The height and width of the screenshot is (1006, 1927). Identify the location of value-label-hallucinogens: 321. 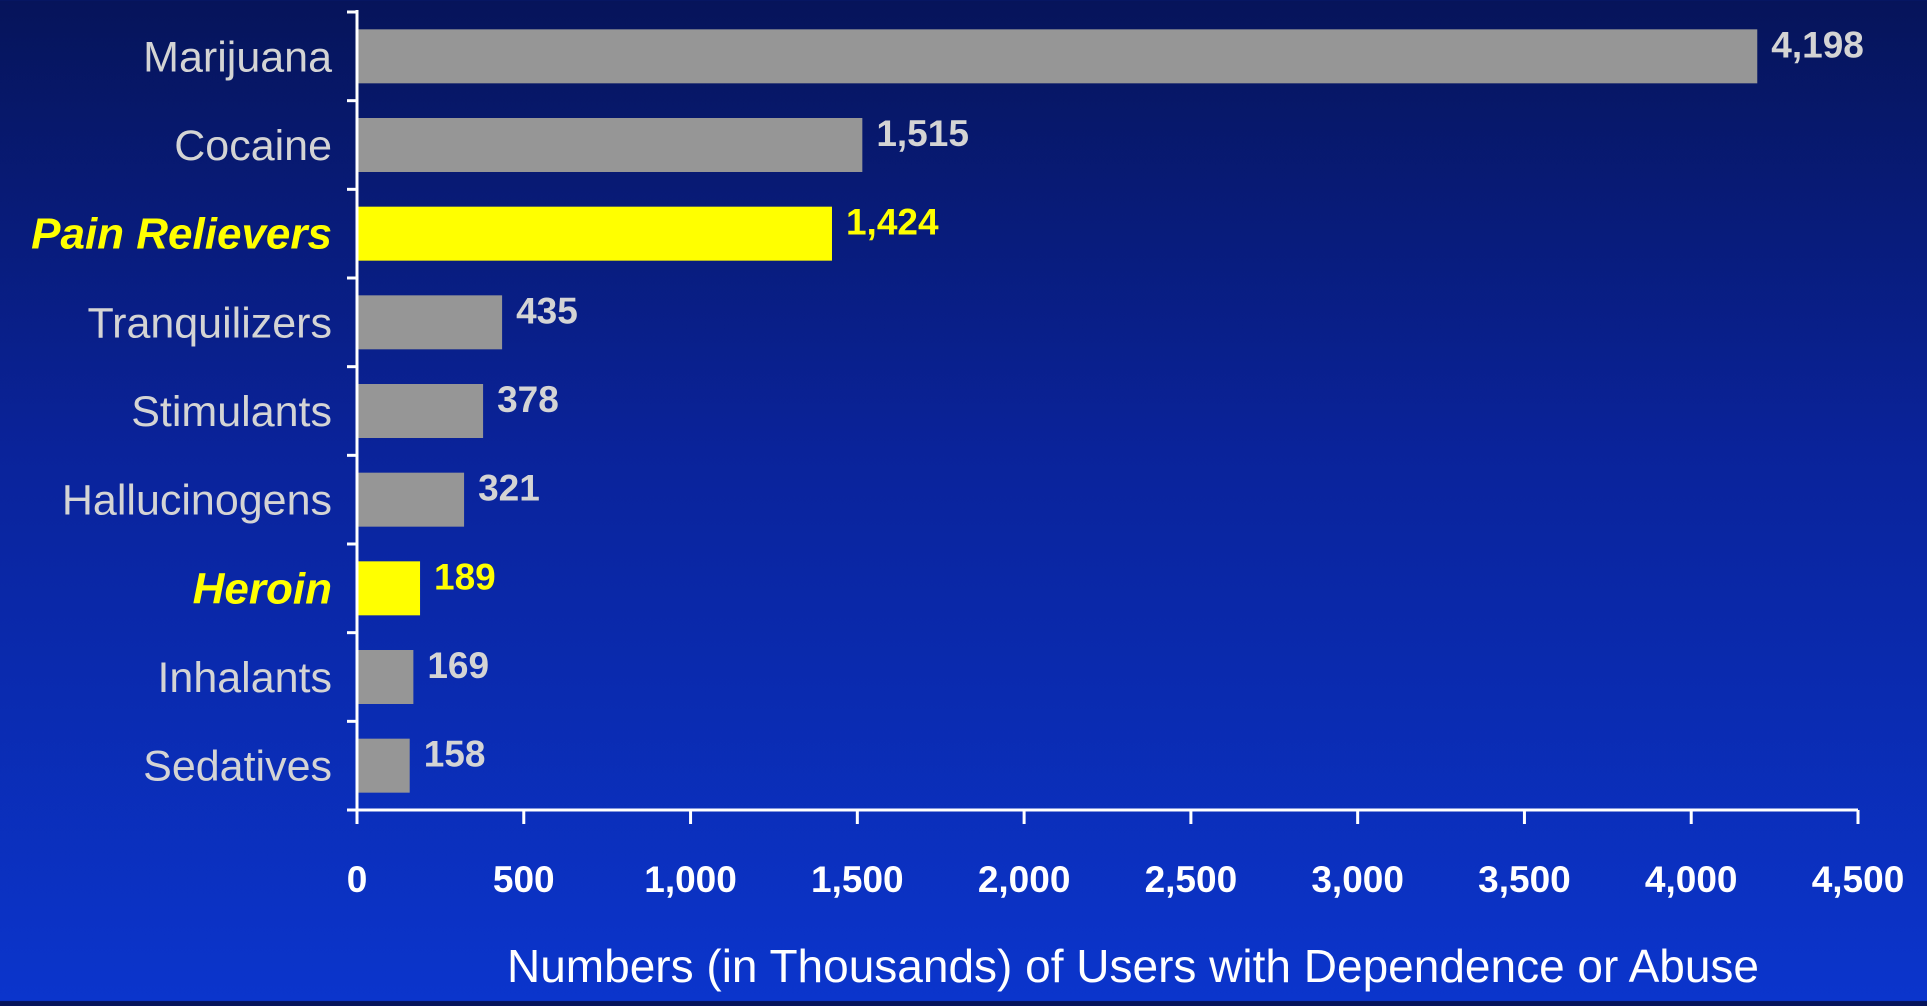
(509, 488).